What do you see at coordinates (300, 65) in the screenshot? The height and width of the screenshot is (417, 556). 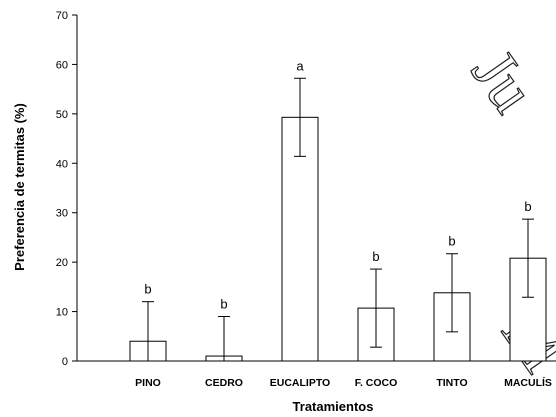 I see `significance-letter: a` at bounding box center [300, 65].